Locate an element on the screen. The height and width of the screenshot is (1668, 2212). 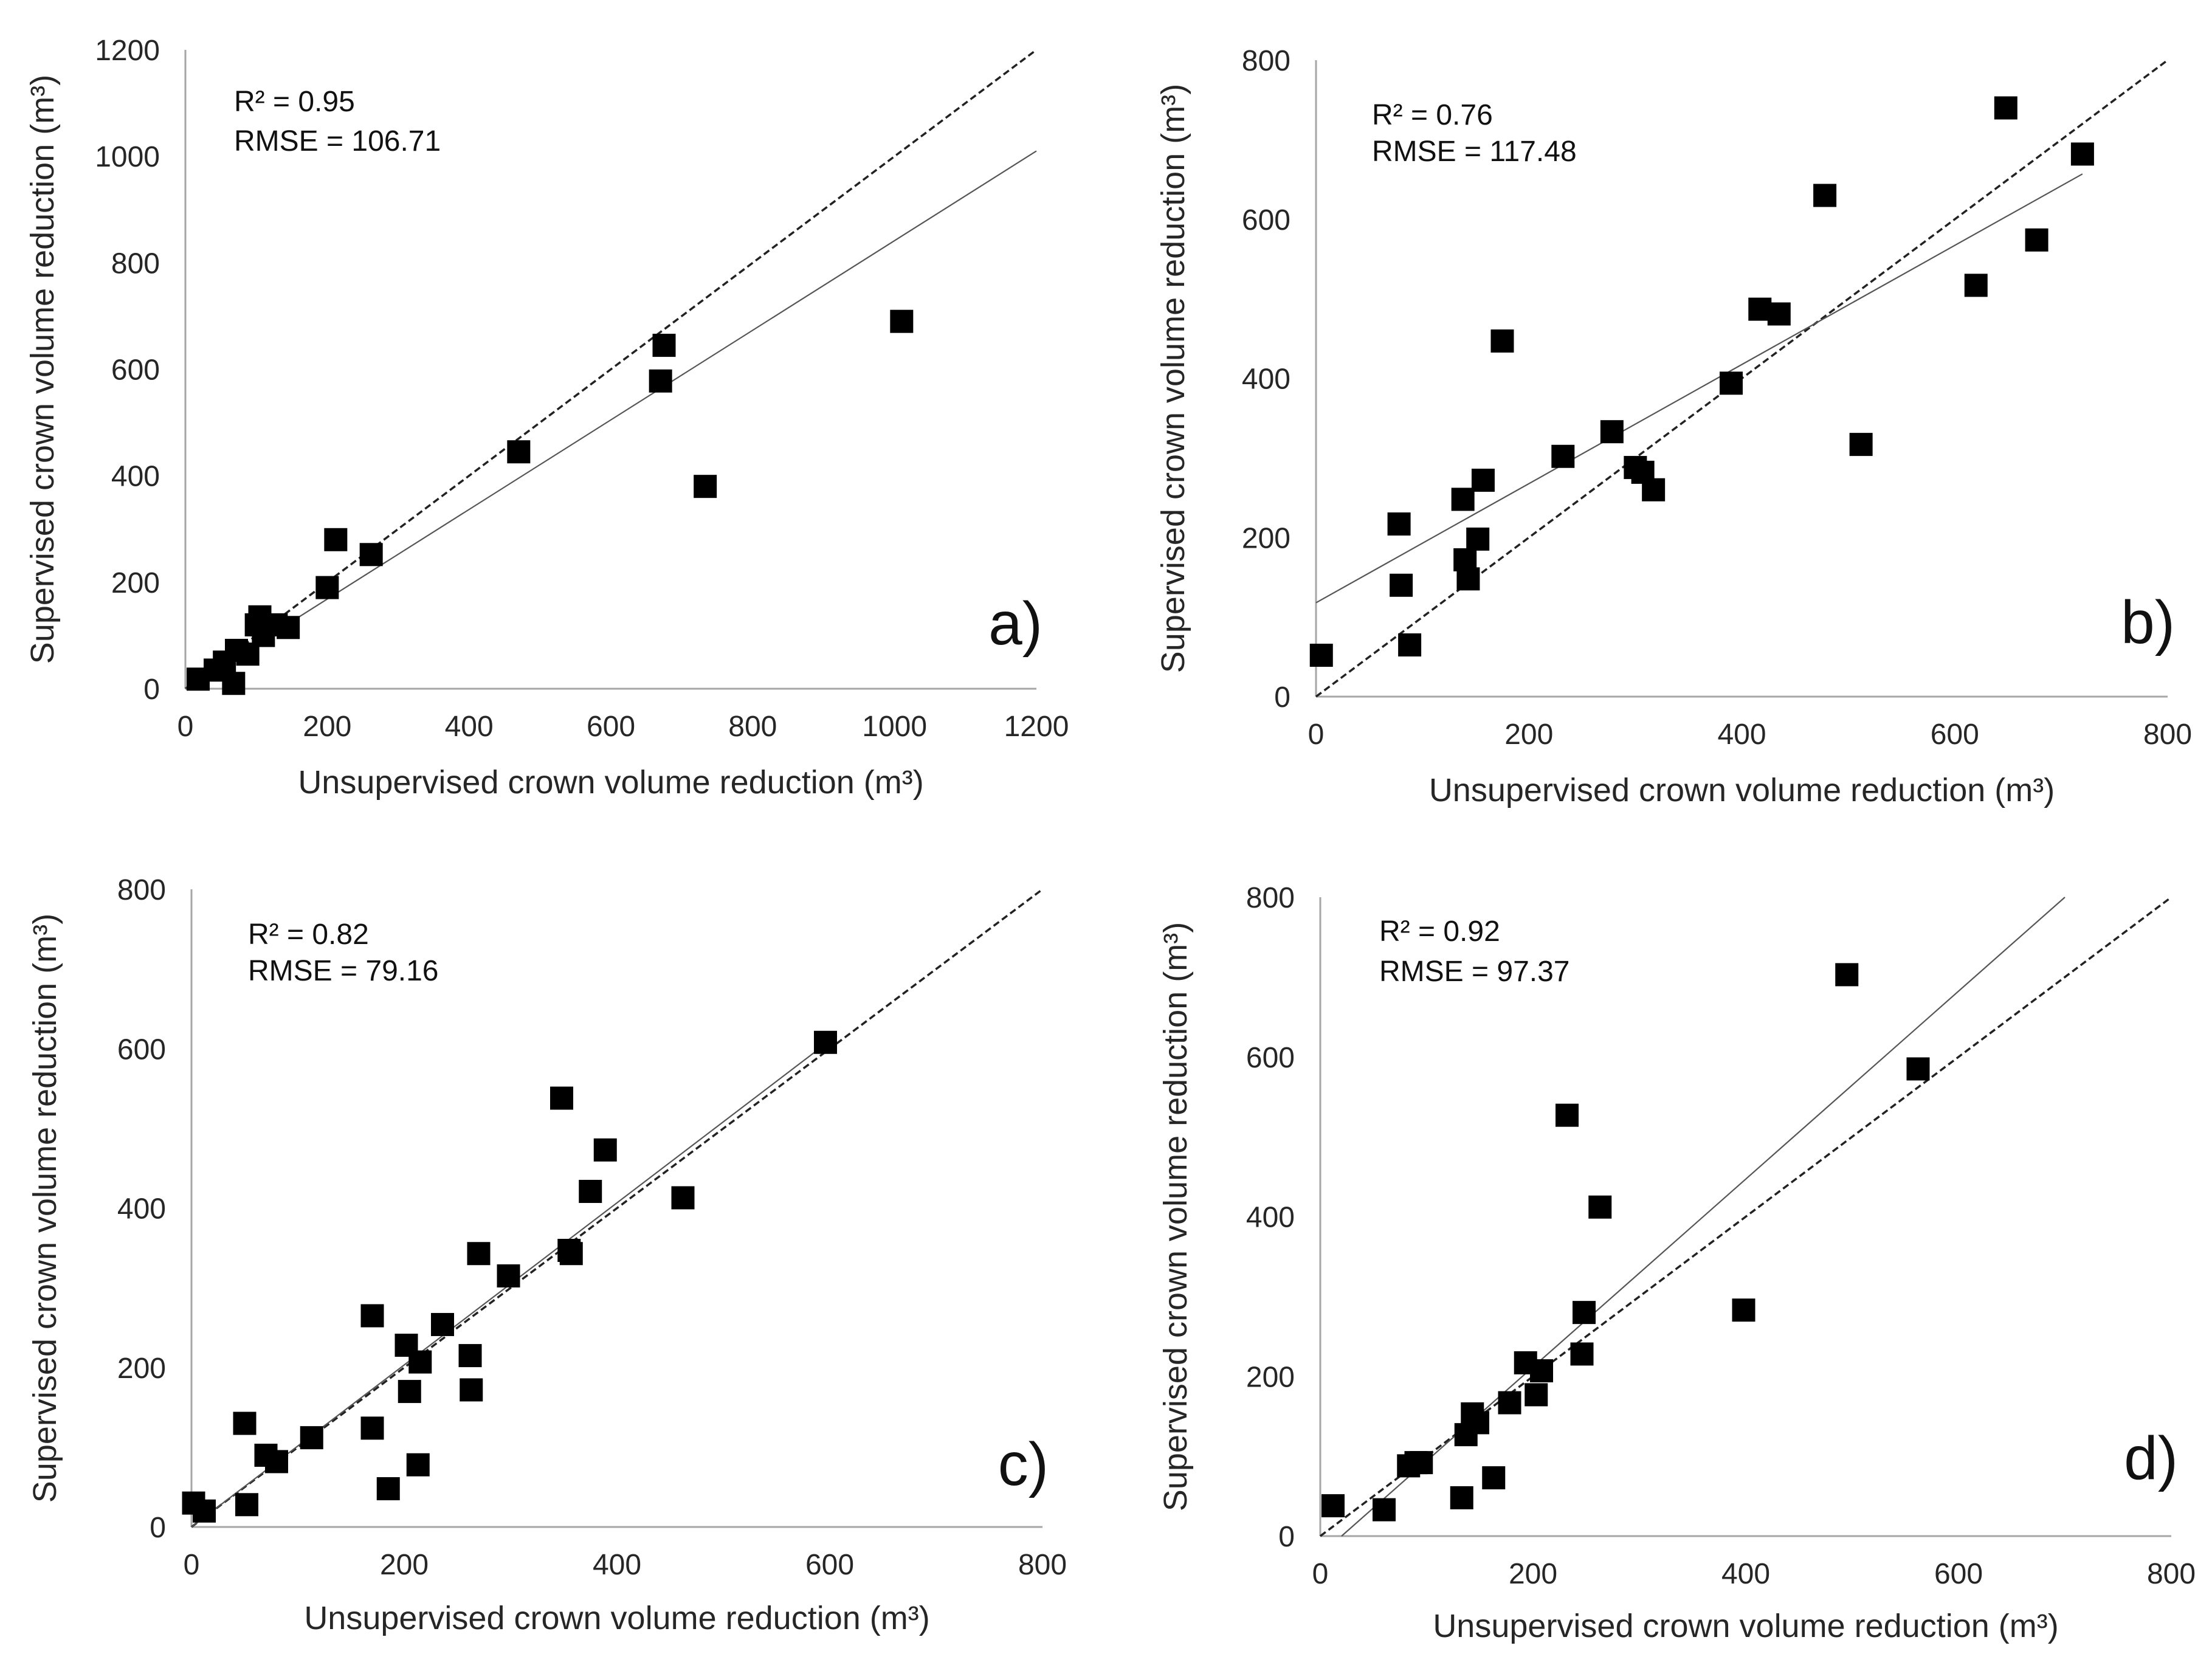
rmse-text: RMSE = 106.71 is located at coordinates (338, 141).